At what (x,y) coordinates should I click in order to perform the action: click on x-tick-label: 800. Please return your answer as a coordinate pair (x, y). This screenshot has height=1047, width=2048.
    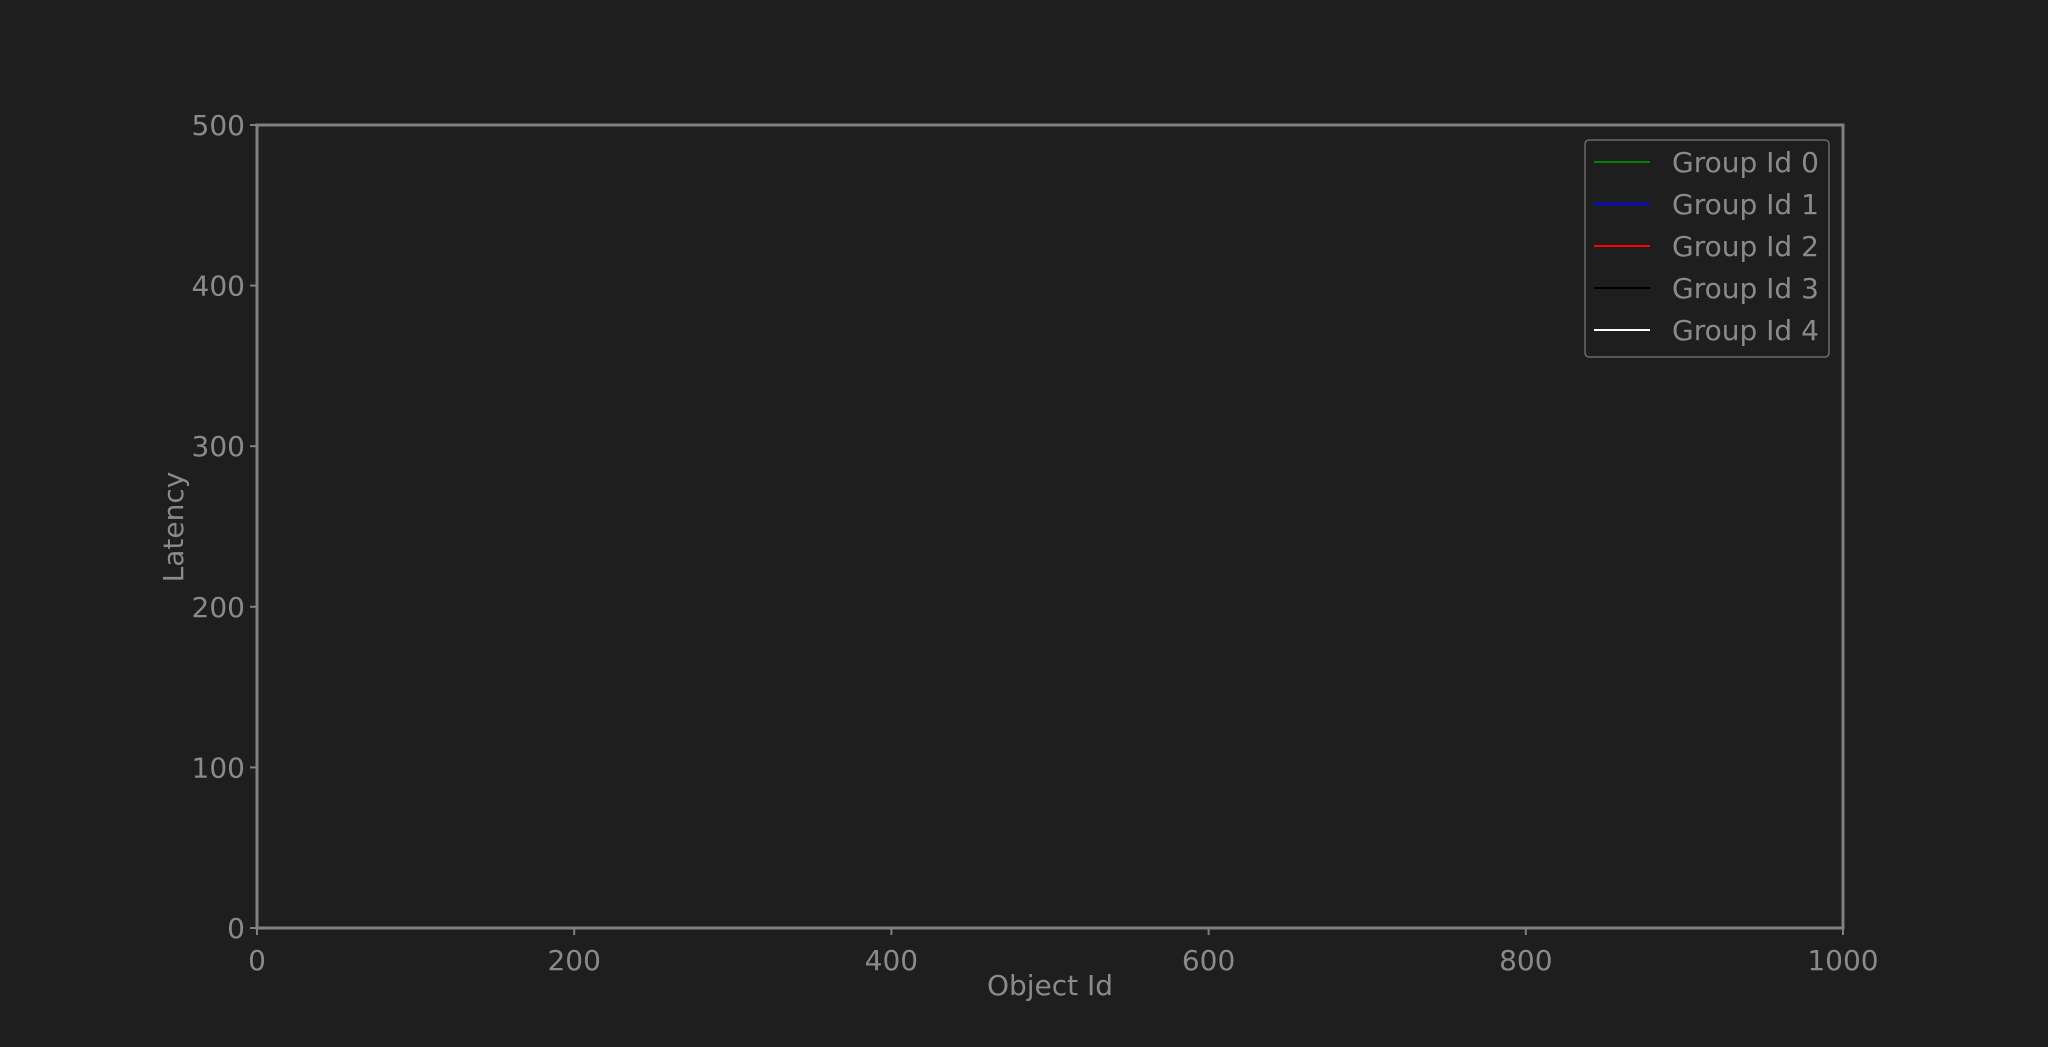
    Looking at the image, I should click on (1525, 960).